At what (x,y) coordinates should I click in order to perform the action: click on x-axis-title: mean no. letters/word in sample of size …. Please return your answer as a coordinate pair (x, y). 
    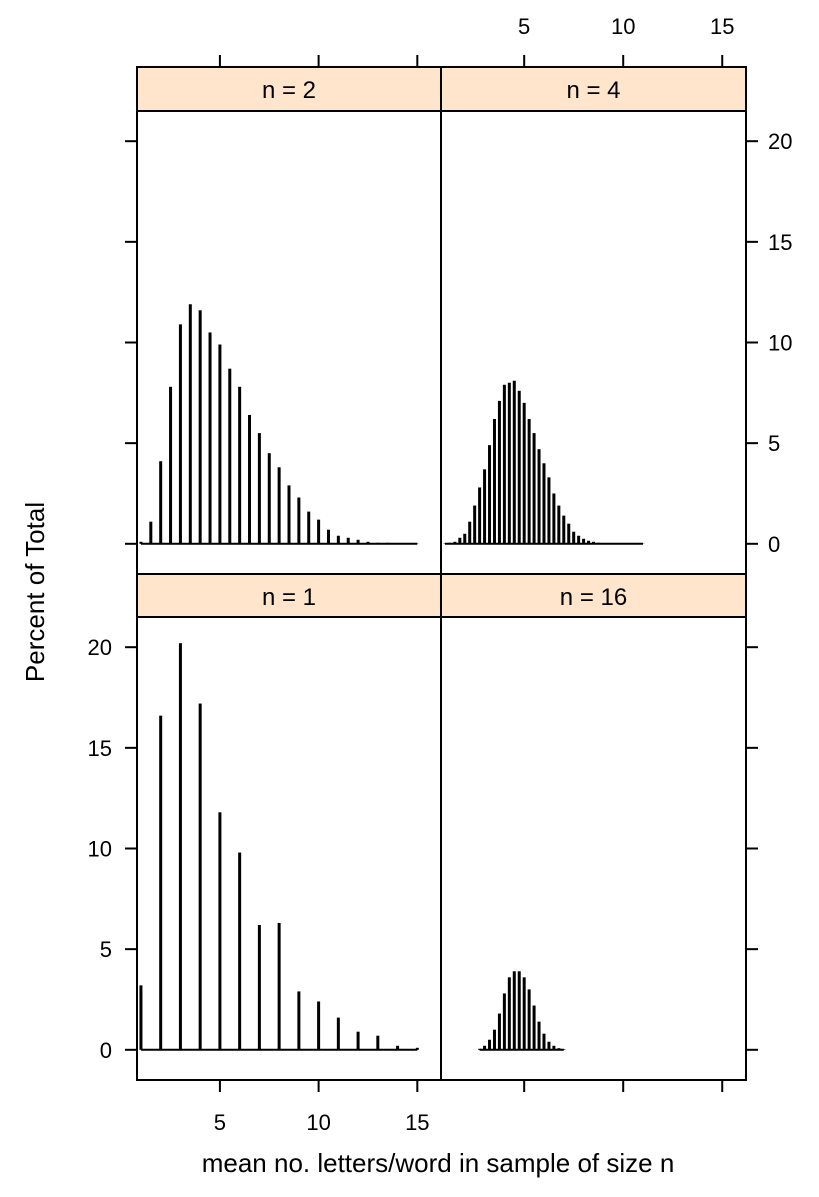
    Looking at the image, I should click on (438, 1163).